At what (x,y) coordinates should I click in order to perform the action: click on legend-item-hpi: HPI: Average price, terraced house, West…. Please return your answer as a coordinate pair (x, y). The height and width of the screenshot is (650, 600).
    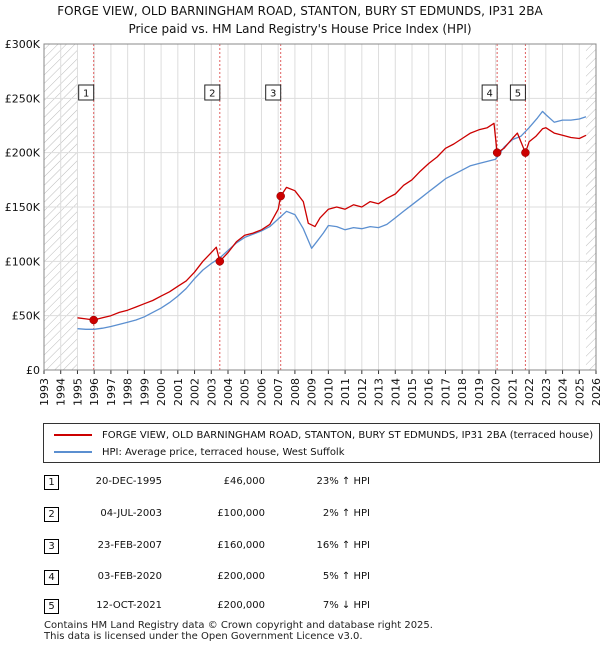
    Looking at the image, I should click on (199, 452).